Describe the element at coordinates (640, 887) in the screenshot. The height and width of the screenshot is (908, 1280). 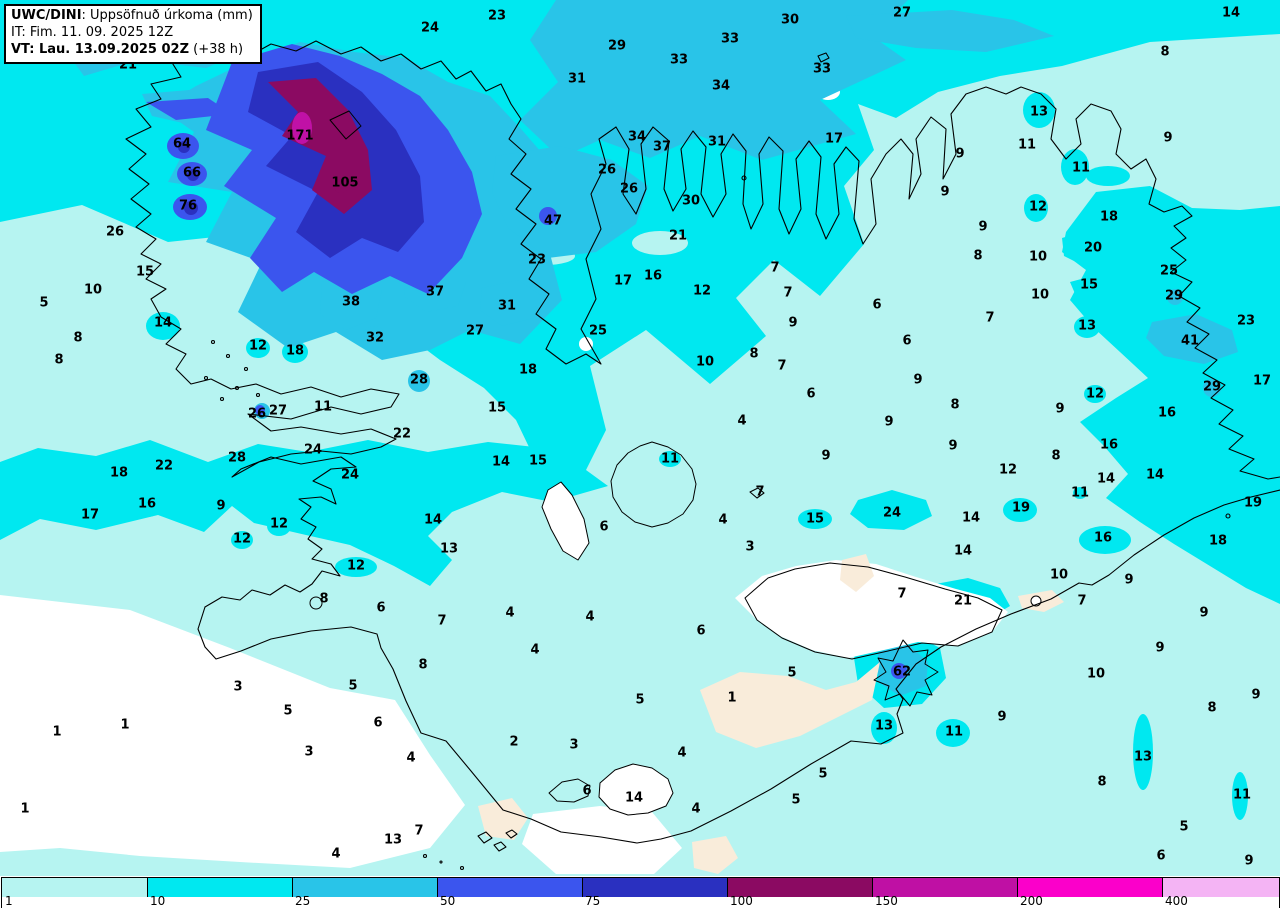
I see `colorbar-segments` at that location.